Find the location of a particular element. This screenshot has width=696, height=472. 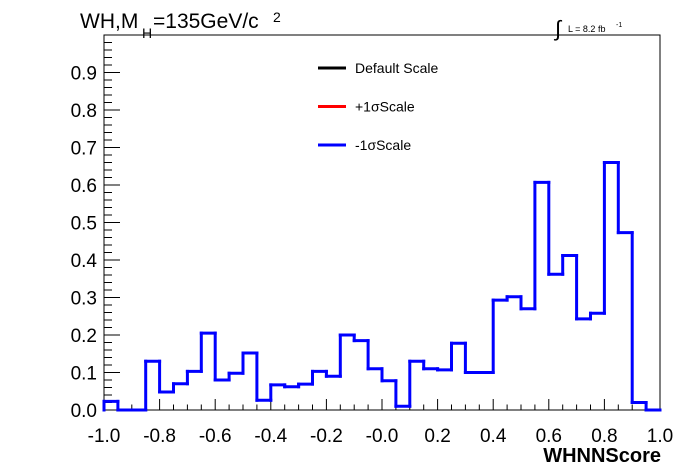

y-tick-label: 0.8 is located at coordinates (84, 111).